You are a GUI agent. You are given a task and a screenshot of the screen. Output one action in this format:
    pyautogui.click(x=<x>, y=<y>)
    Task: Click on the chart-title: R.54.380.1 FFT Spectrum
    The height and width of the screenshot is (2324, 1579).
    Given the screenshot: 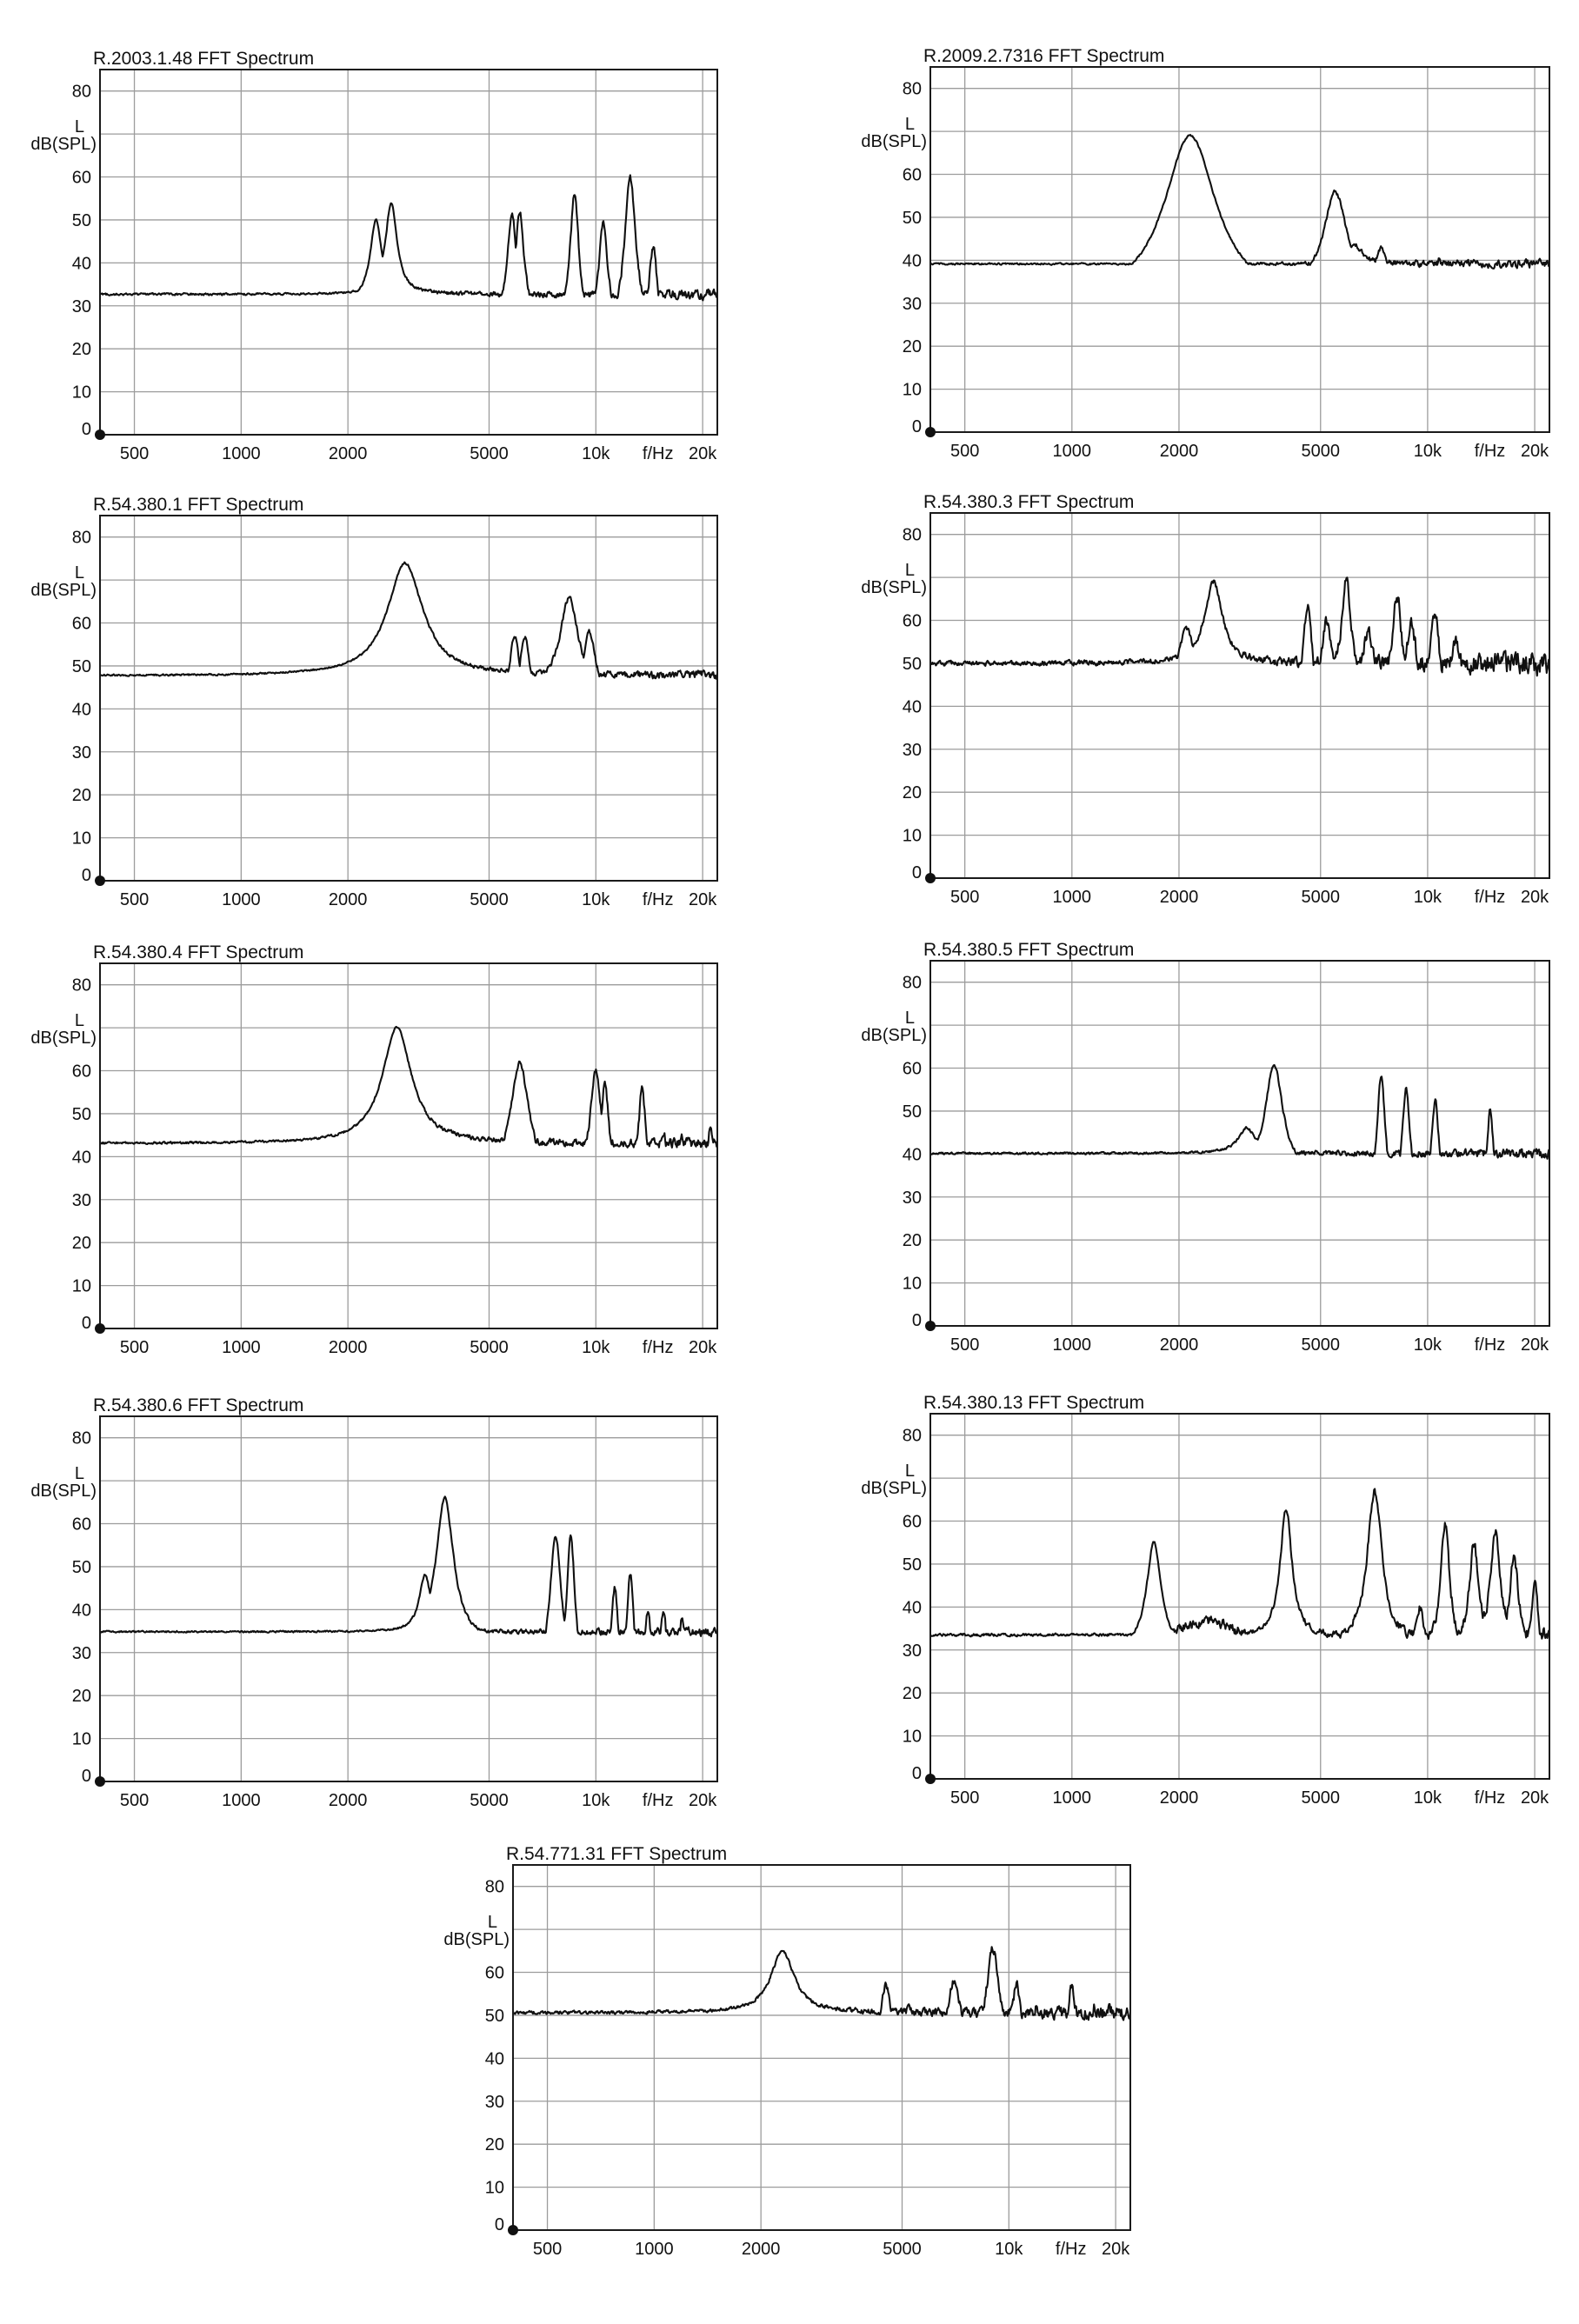 What is the action you would take?
    pyautogui.click(x=198, y=505)
    